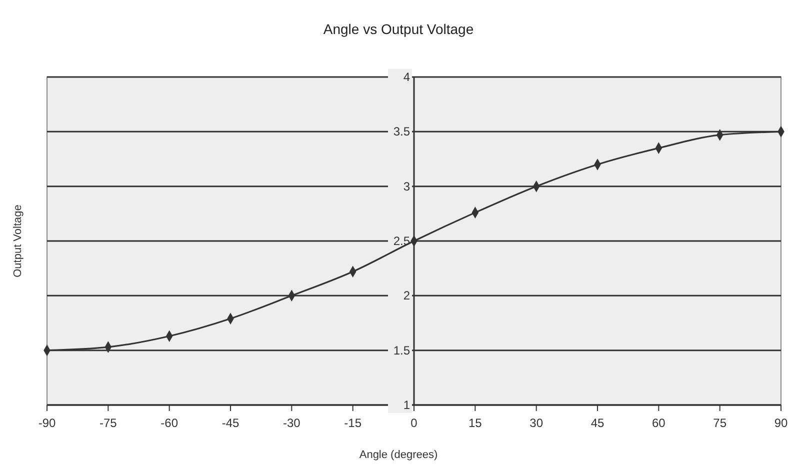 This screenshot has width=797, height=472. What do you see at coordinates (47, 423) in the screenshot?
I see `x-tick-label: -90` at bounding box center [47, 423].